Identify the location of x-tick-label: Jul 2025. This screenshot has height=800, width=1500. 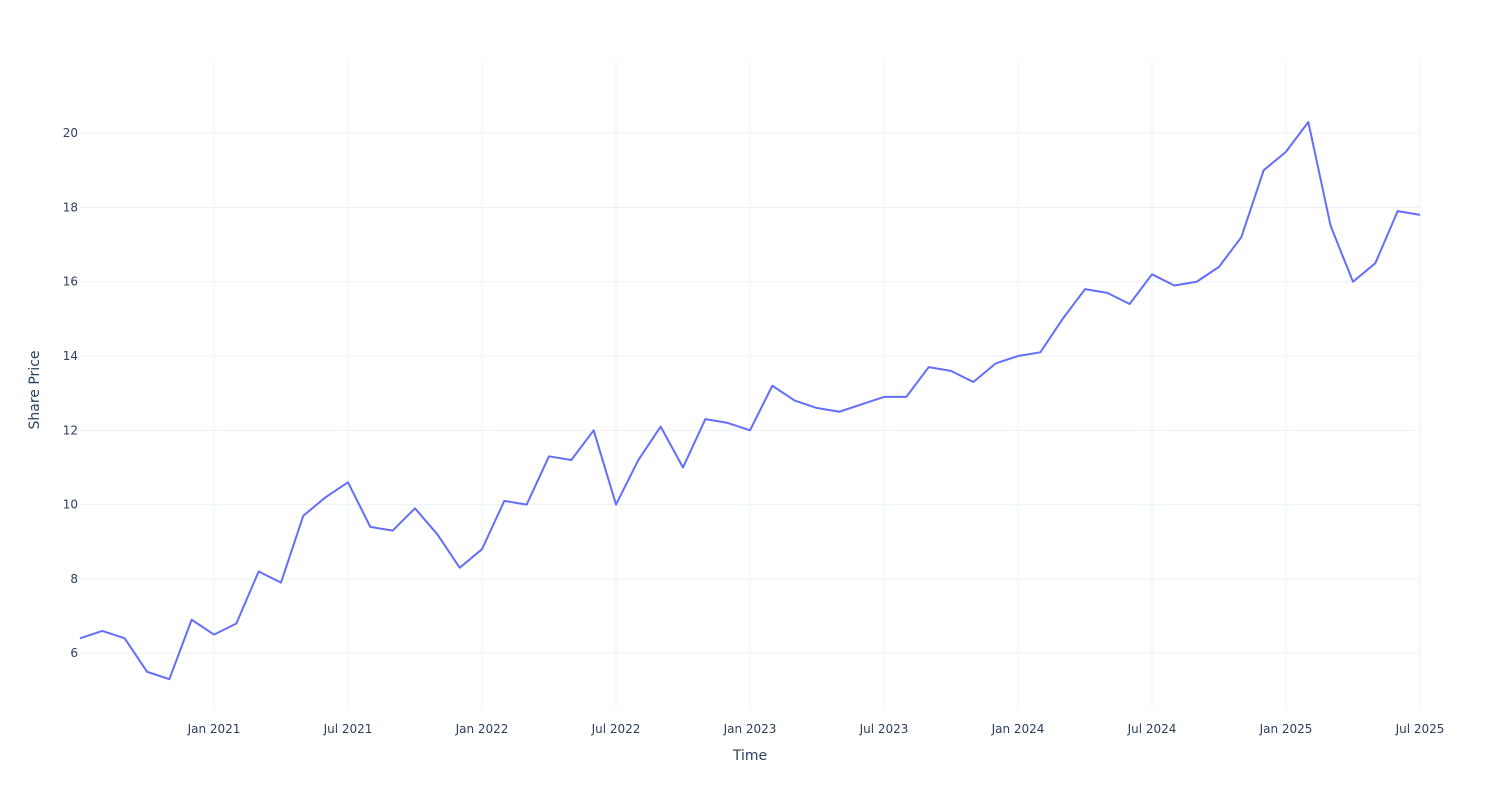
(1420, 729).